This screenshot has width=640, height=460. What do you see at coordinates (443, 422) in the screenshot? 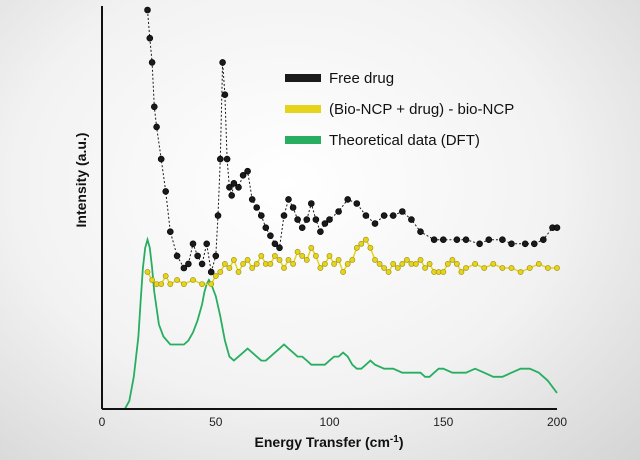
I see `x-tick-label: 150` at bounding box center [443, 422].